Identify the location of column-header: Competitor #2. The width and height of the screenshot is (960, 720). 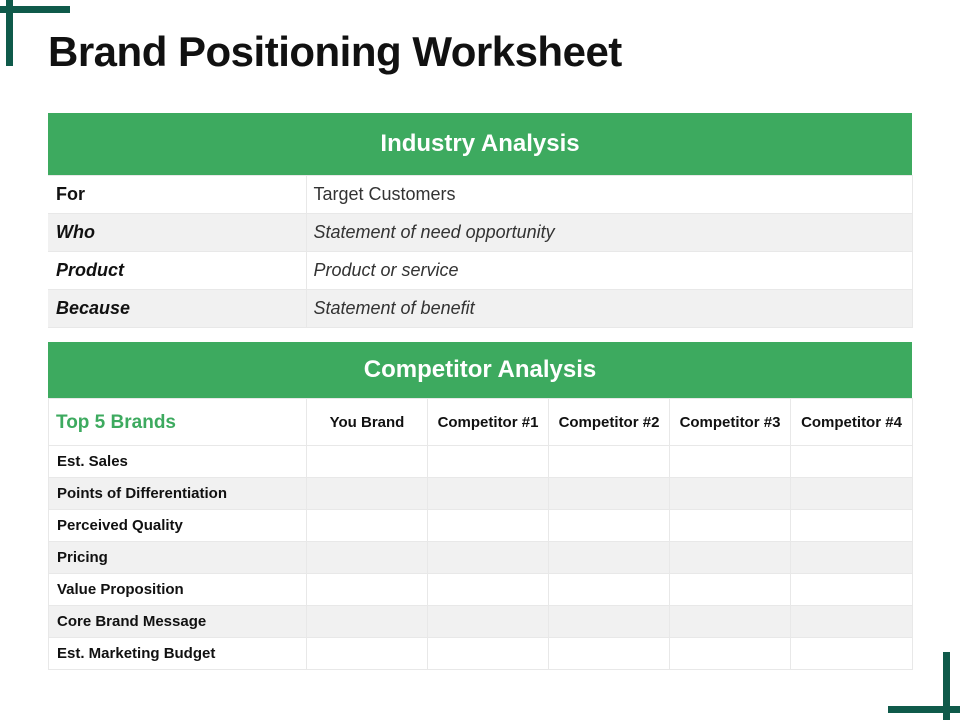
(609, 422).